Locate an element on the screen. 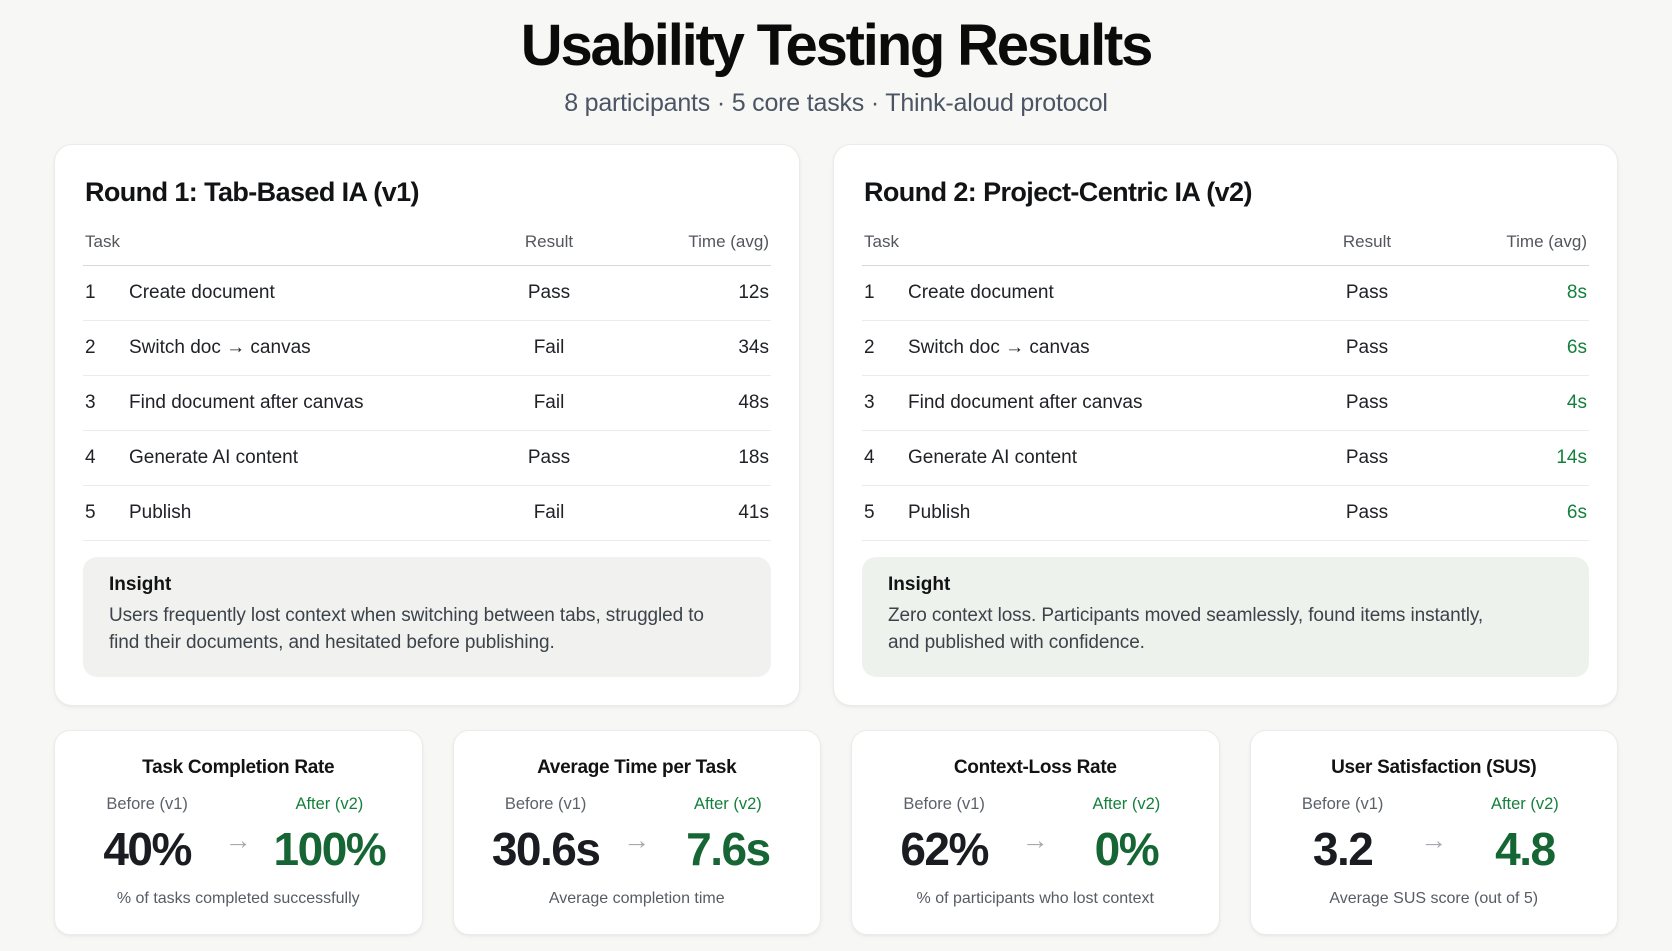 This screenshot has height=951, width=1672. metric-before: Before (v1) 30.6s is located at coordinates (546, 835).